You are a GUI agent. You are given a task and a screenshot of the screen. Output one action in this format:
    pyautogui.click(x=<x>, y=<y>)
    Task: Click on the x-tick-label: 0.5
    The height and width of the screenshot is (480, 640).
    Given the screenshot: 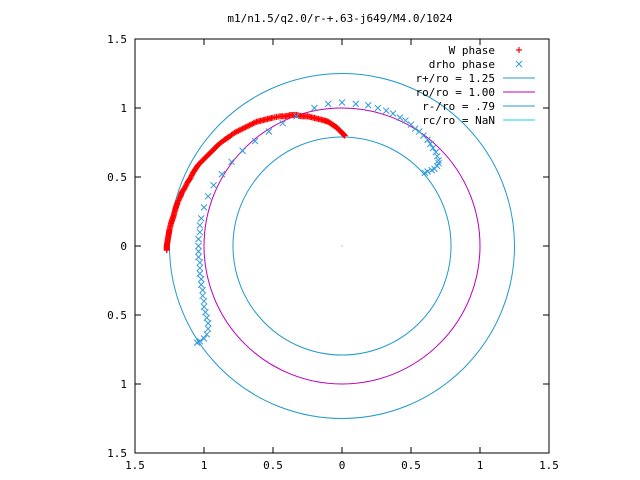 What is the action you would take?
    pyautogui.click(x=273, y=465)
    